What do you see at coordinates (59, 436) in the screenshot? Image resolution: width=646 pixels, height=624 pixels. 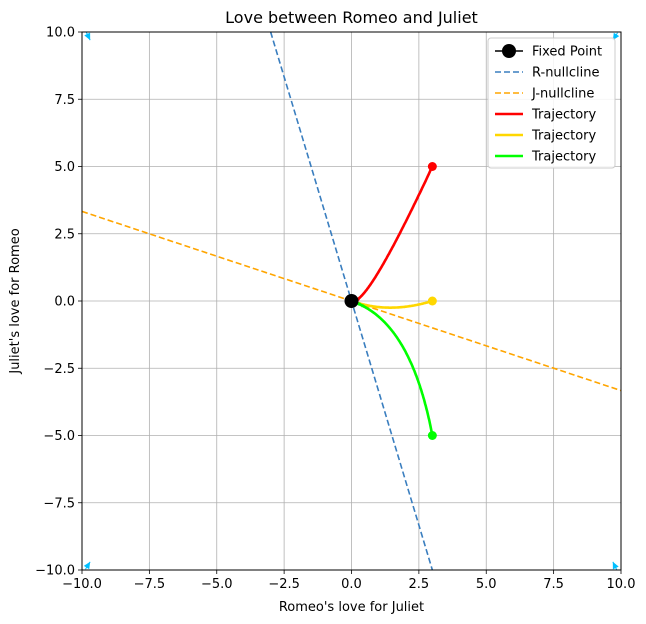 I see `y-tick-label: −5.0` at bounding box center [59, 436].